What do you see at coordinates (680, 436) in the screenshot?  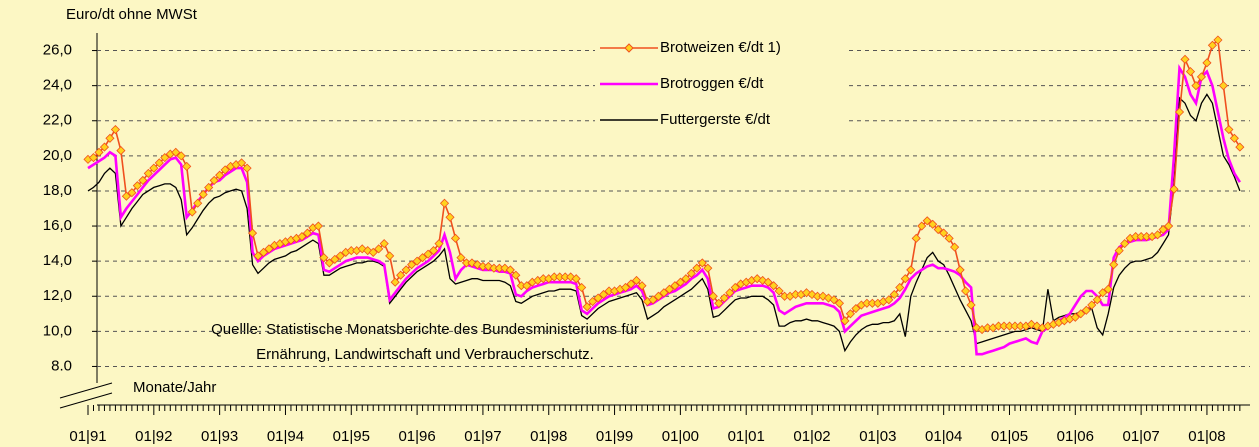 I see `x-tick-label: 01|00` at bounding box center [680, 436].